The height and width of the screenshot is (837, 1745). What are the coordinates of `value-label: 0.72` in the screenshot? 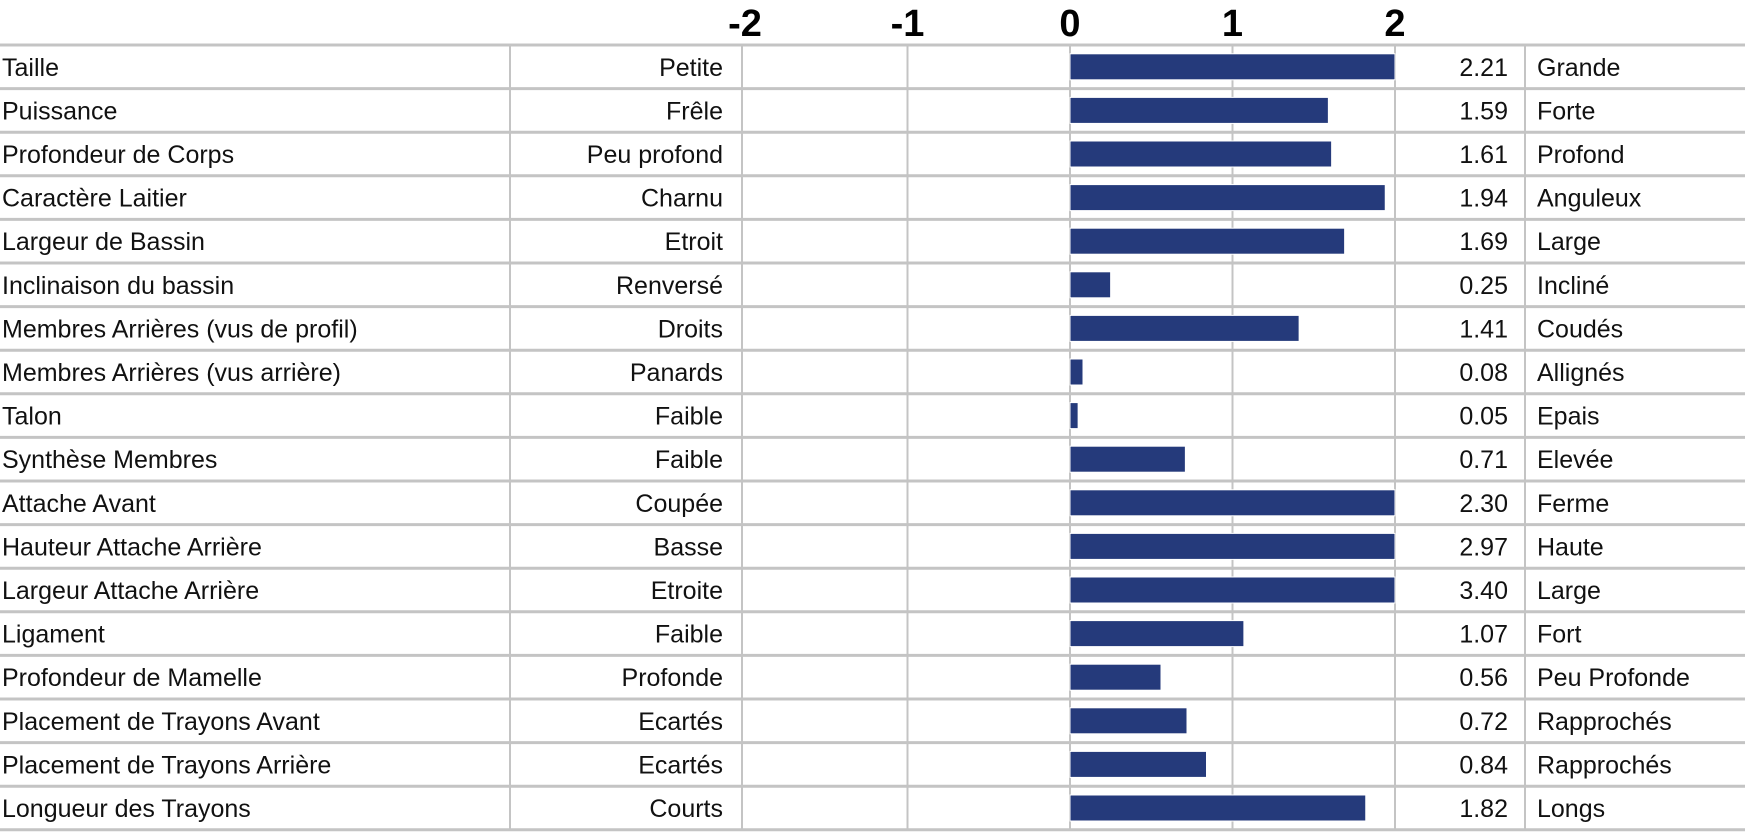 It's located at (1483, 722).